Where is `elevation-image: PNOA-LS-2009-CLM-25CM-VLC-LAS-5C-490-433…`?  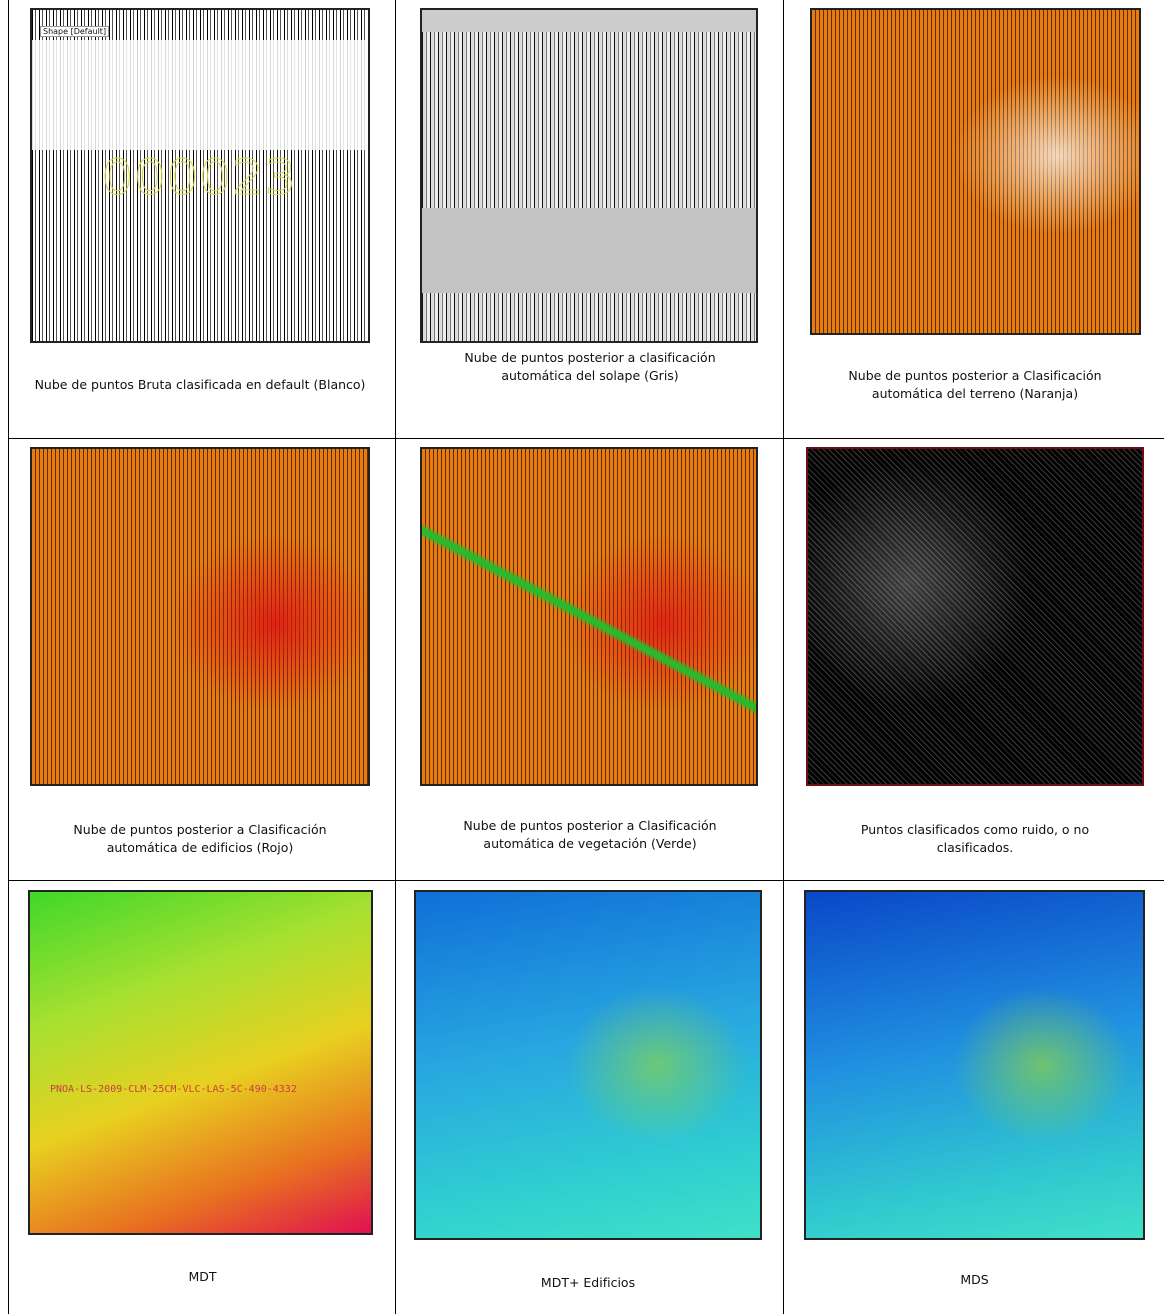 elevation-image: PNOA-LS-2009-CLM-25CM-VLC-LAS-5C-490-433… is located at coordinates (200, 1062).